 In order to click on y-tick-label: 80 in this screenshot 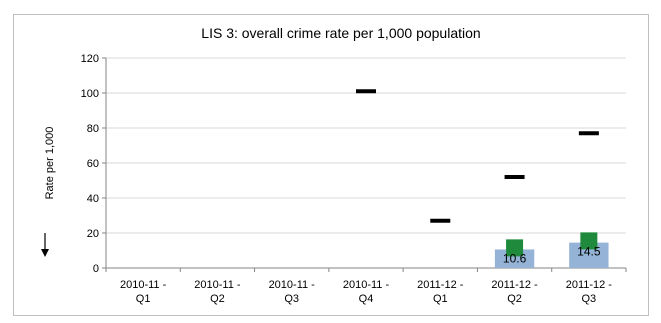, I will do `click(93, 129)`.